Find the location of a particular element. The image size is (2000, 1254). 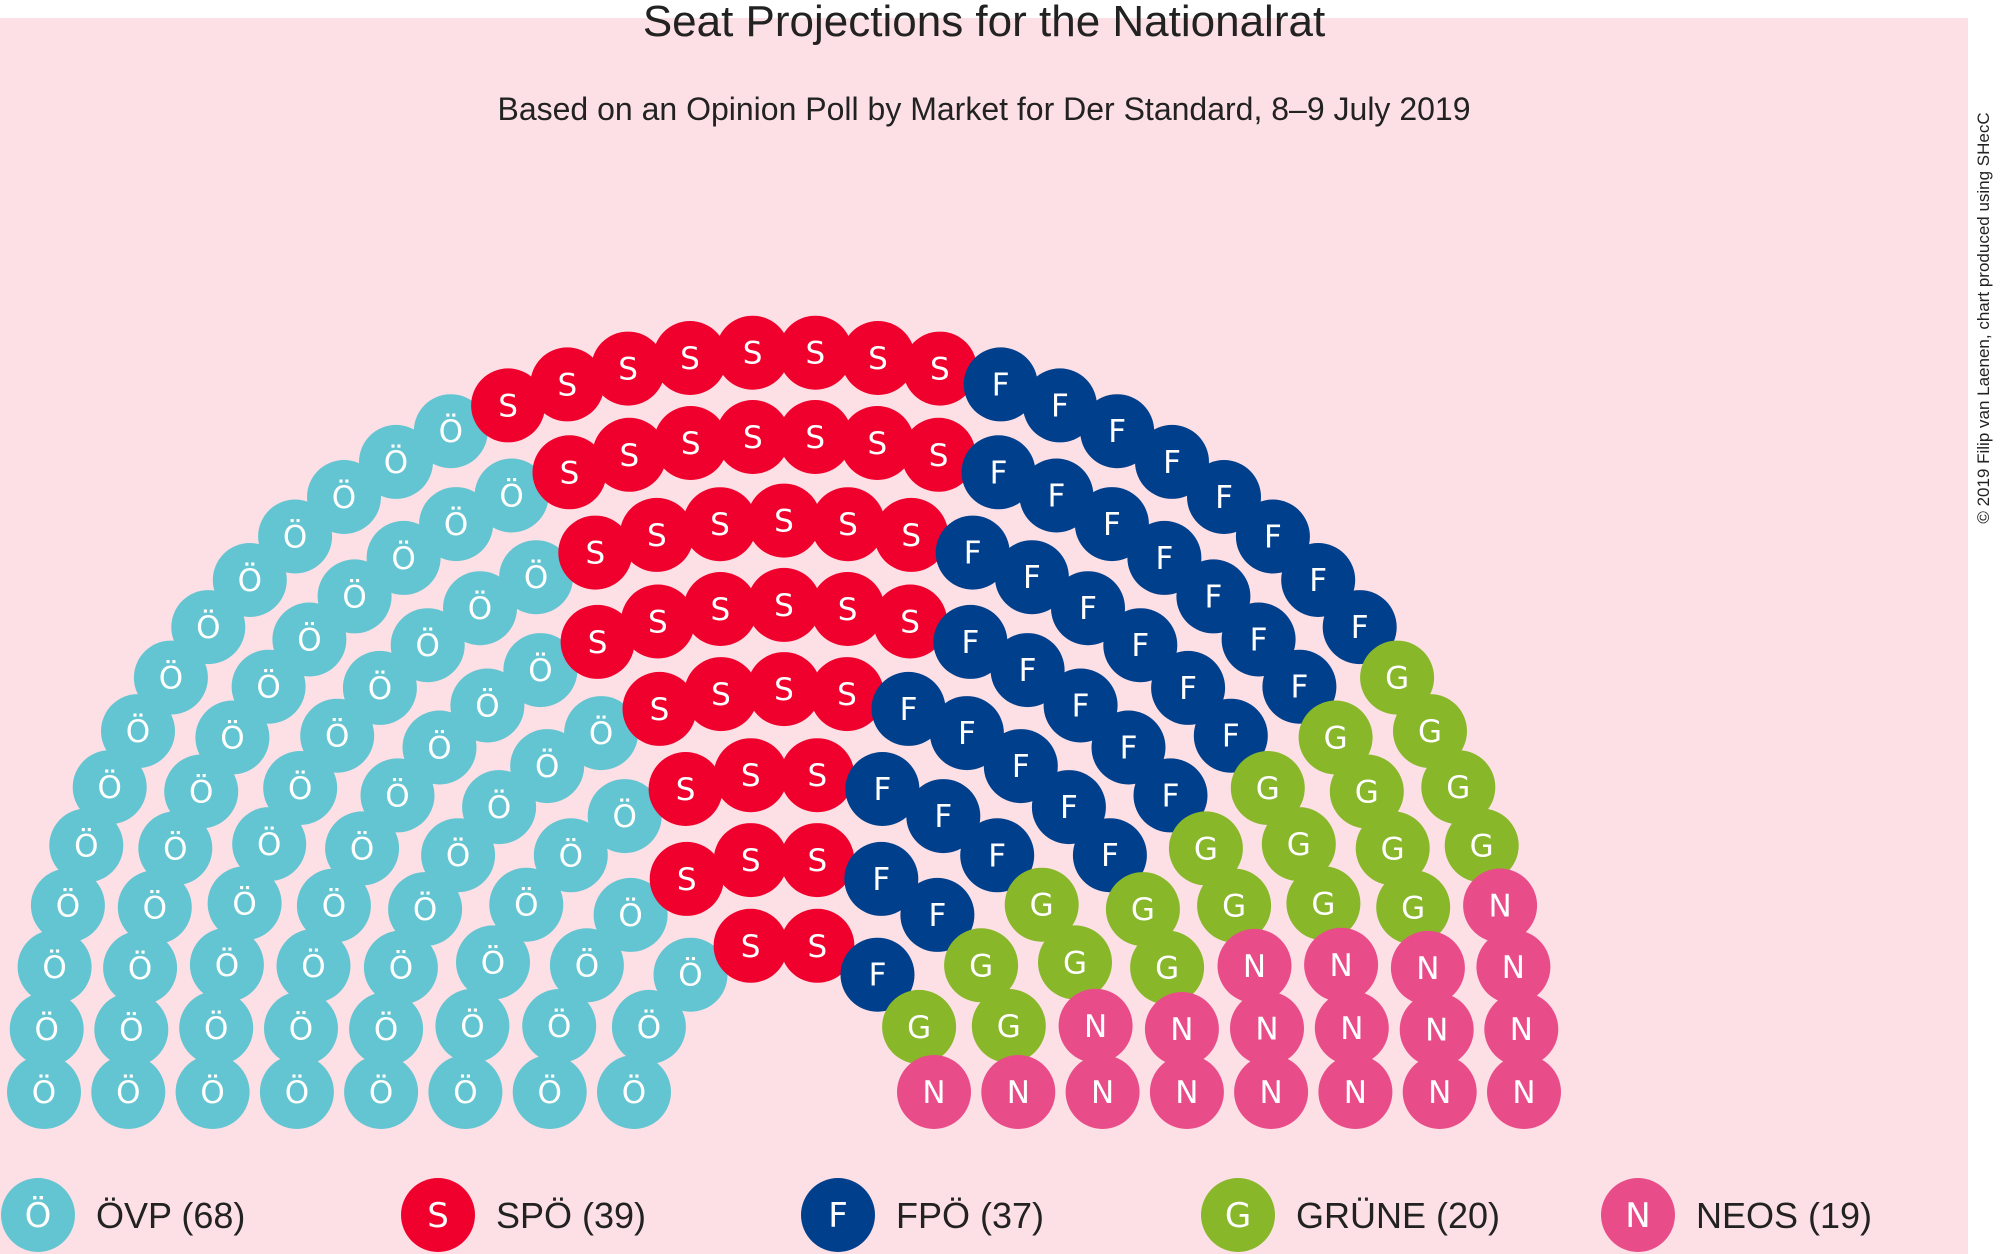

legend-item-grüne: G GRÜNE (20) is located at coordinates (1350, 1215).